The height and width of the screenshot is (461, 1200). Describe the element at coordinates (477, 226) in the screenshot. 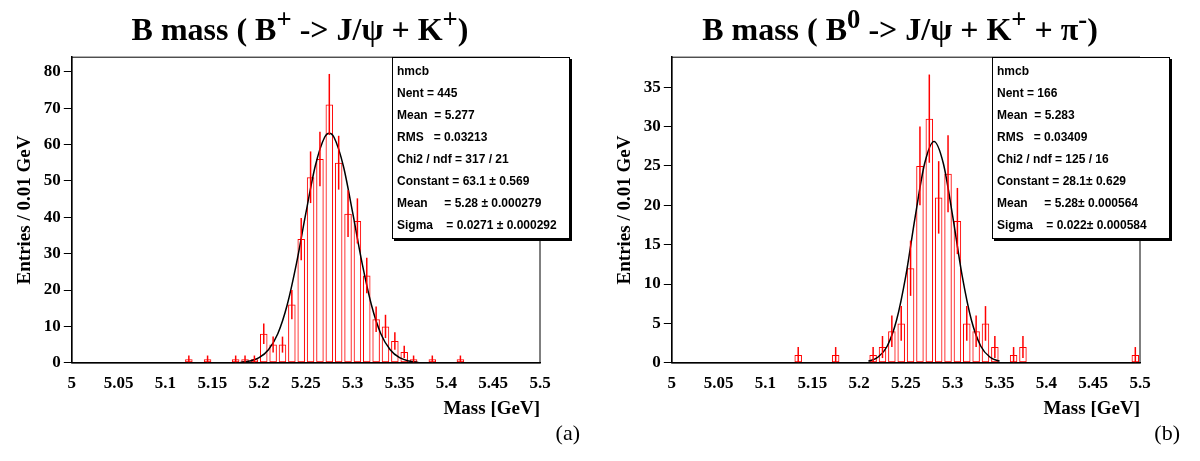

I see `annotation: Sigma = 0.0271 ± 0.000292` at that location.